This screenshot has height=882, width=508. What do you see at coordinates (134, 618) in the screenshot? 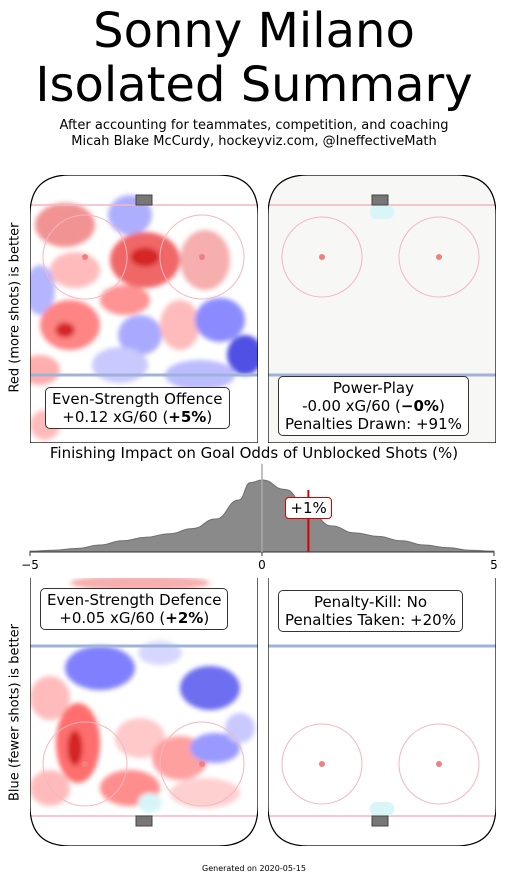
I see `ev-defence-line2: +0.05 xG/60 (+2%)` at bounding box center [134, 618].